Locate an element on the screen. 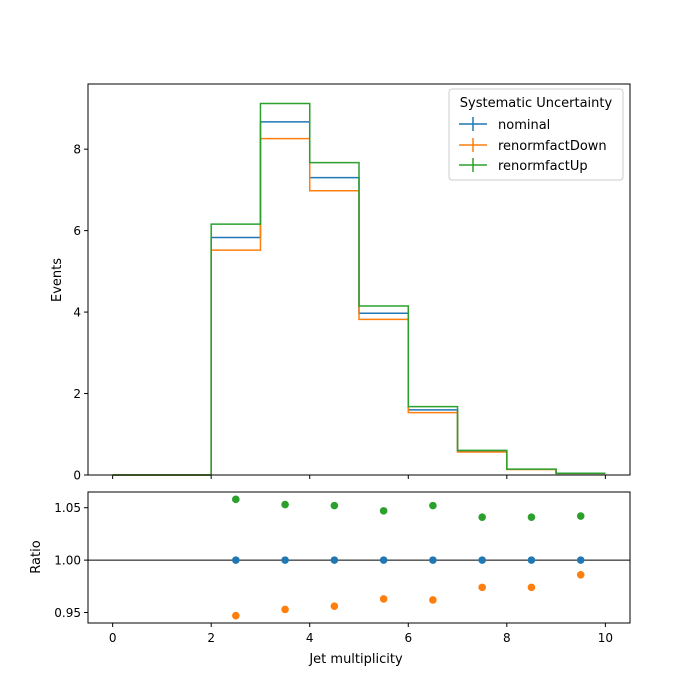 The height and width of the screenshot is (700, 700). legend-label-renormfactdown: renormfactDown is located at coordinates (552, 146).